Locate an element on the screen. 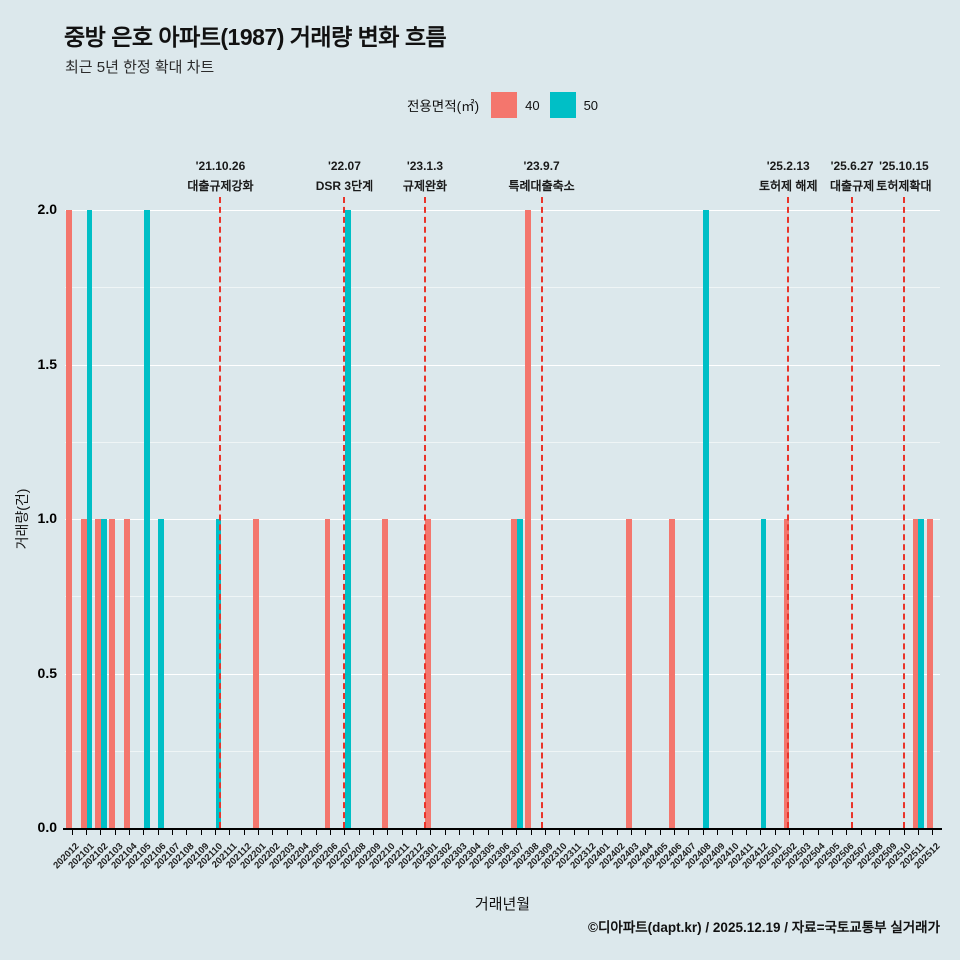 The image size is (960, 960). annotation-label: 토허제확대 is located at coordinates (904, 186).